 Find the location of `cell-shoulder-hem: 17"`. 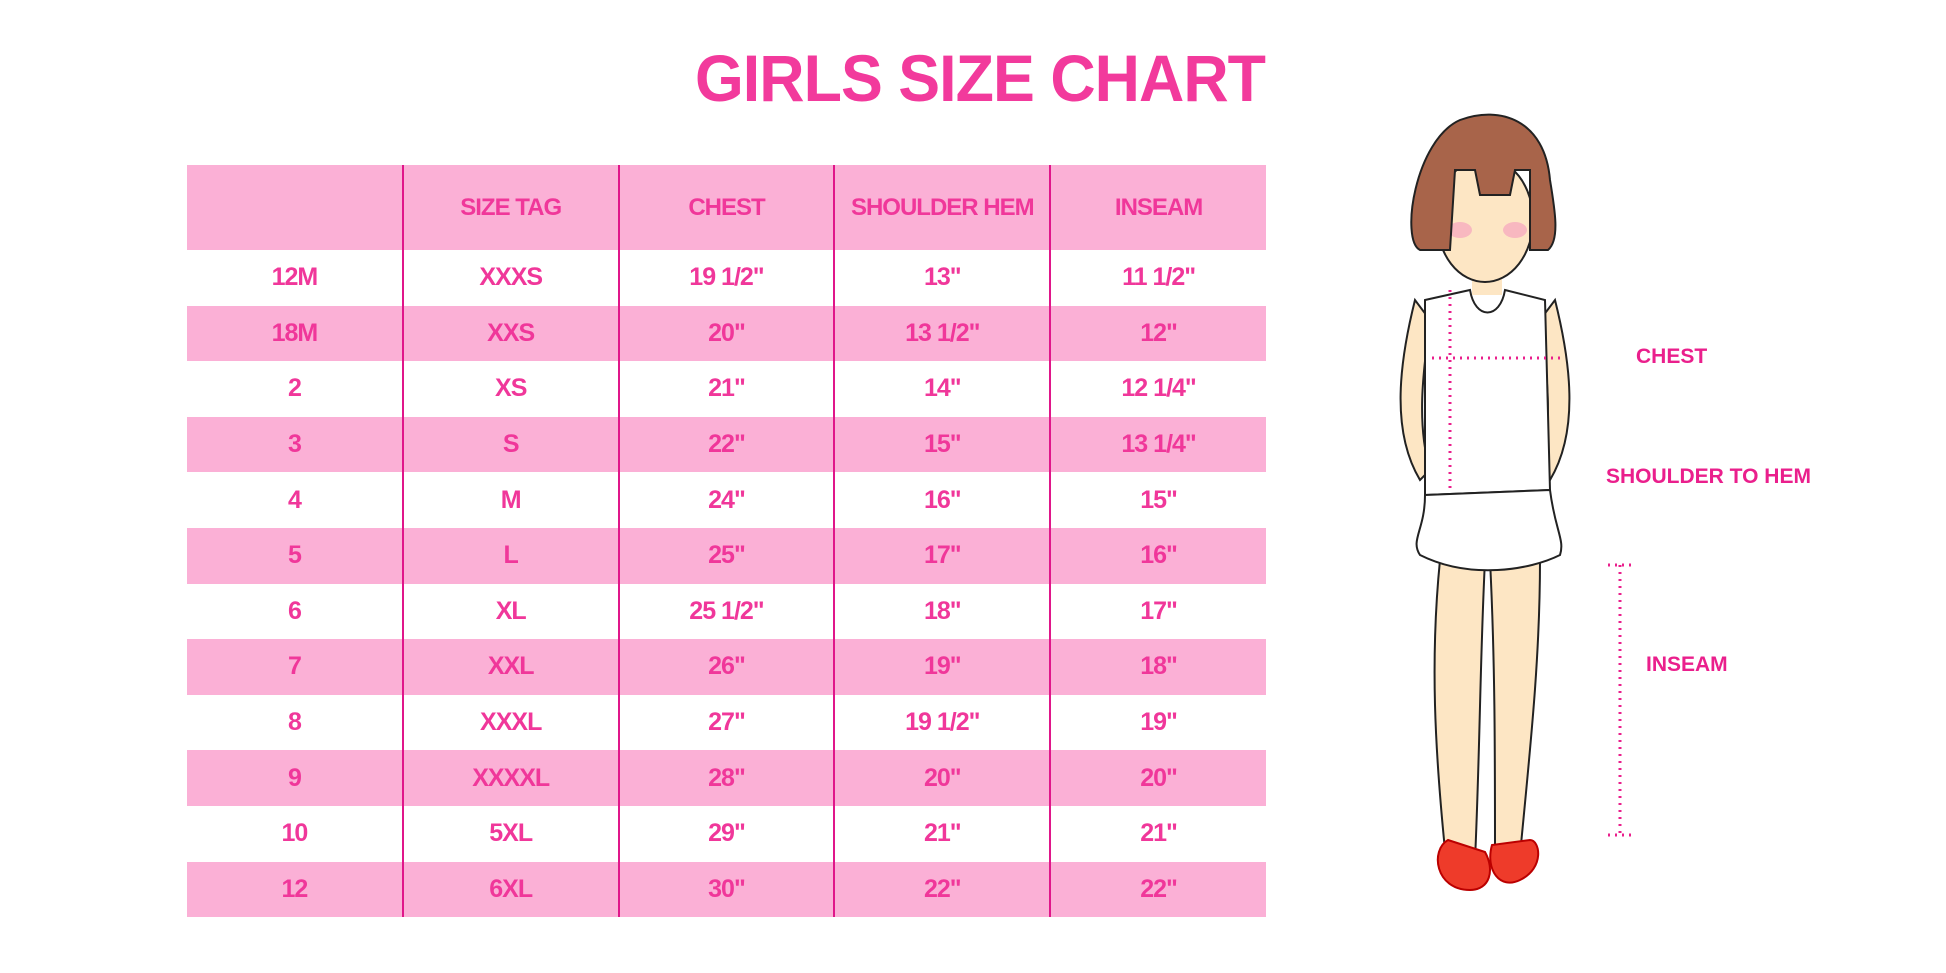

cell-shoulder-hem: 17" is located at coordinates (942, 555).